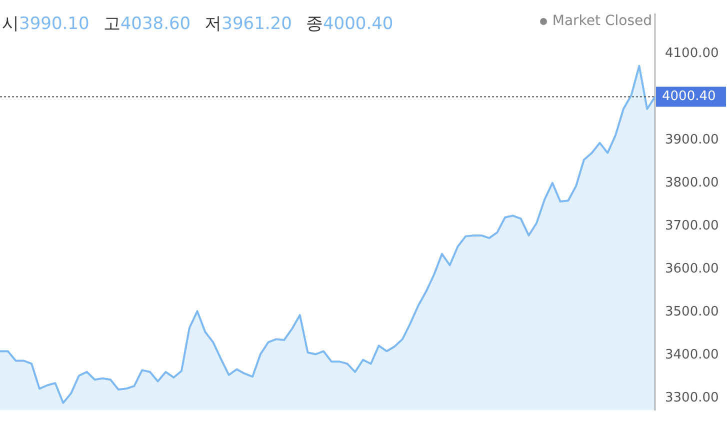  Describe the element at coordinates (692, 398) in the screenshot. I see `y-tick-label: 3300.00` at that location.